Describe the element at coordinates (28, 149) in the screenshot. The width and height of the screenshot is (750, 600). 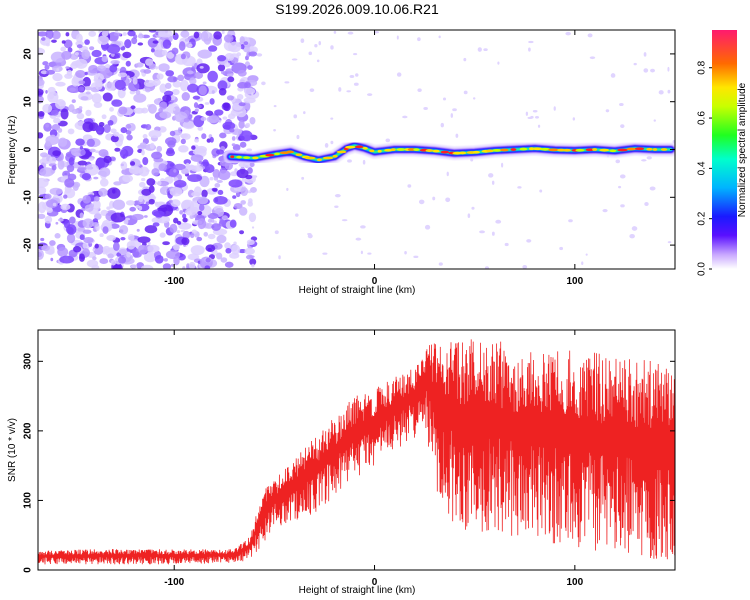
I see `spectrogram-ytick-label: 0` at that location.